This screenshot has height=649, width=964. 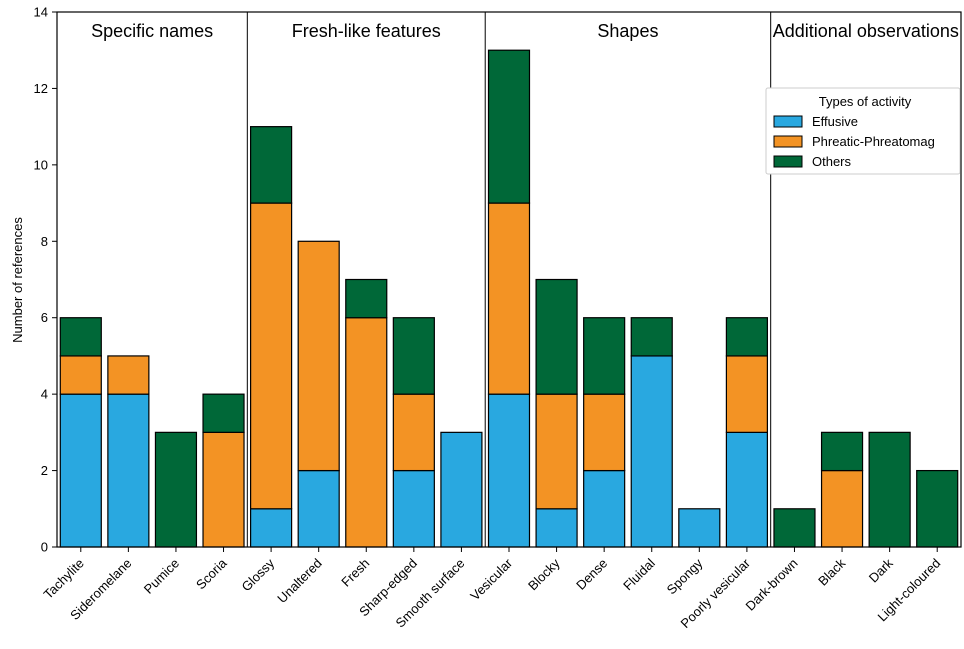 I want to click on x-tick-label: Tachylite, so click(x=64, y=579).